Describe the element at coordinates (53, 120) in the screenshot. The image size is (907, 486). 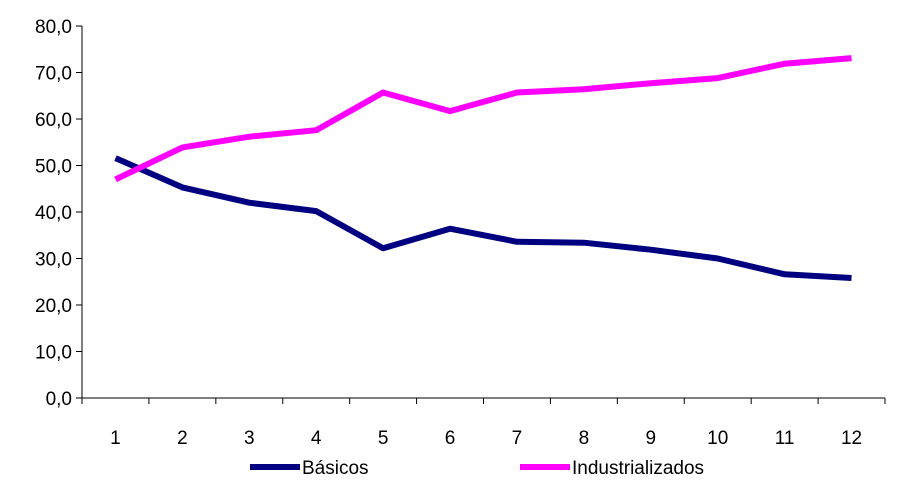
I see `y-tick-label: 60,0` at that location.